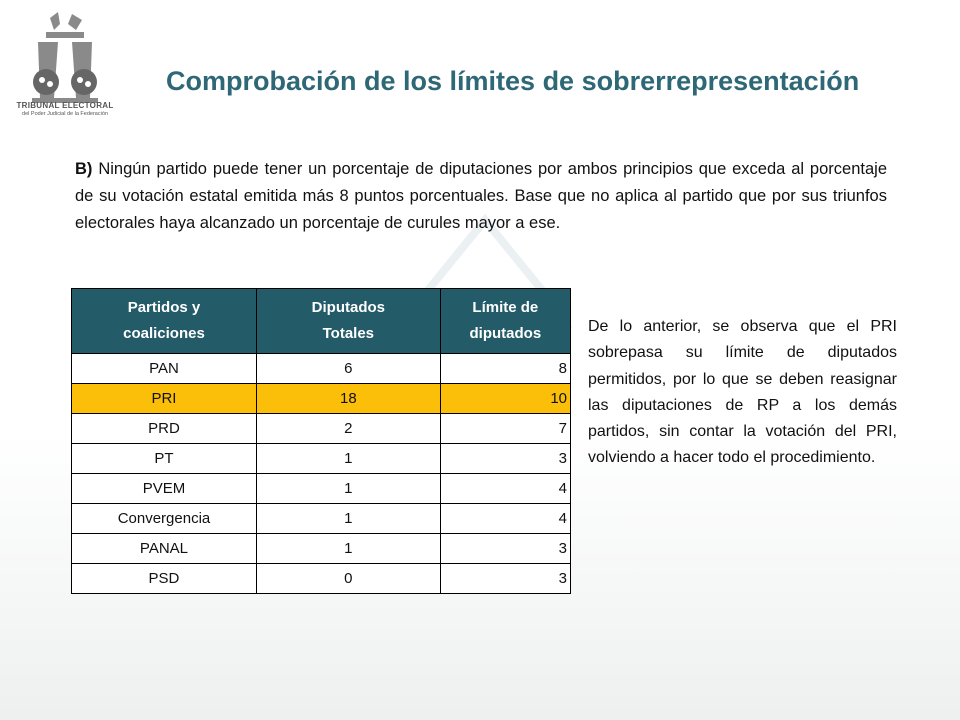  What do you see at coordinates (164, 368) in the screenshot?
I see `party-cell: PAN` at bounding box center [164, 368].